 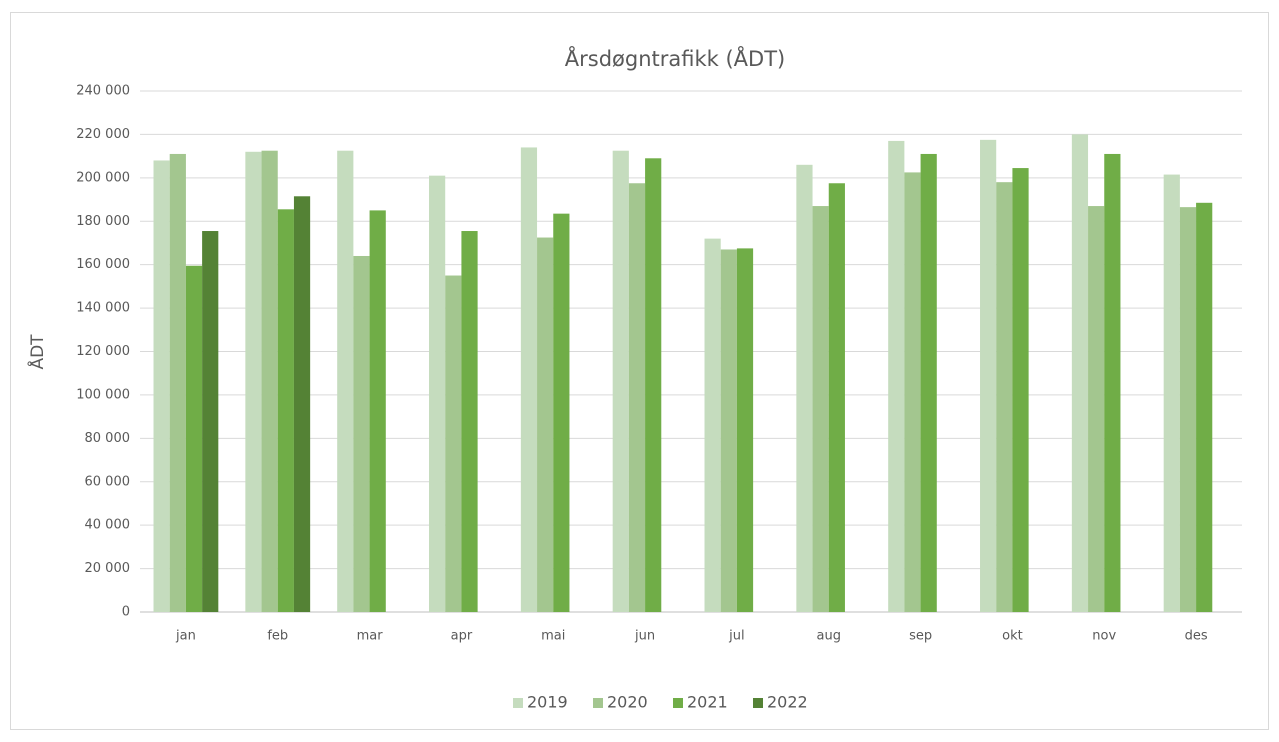 What do you see at coordinates (627, 702) in the screenshot?
I see `legend-label: 2020` at bounding box center [627, 702].